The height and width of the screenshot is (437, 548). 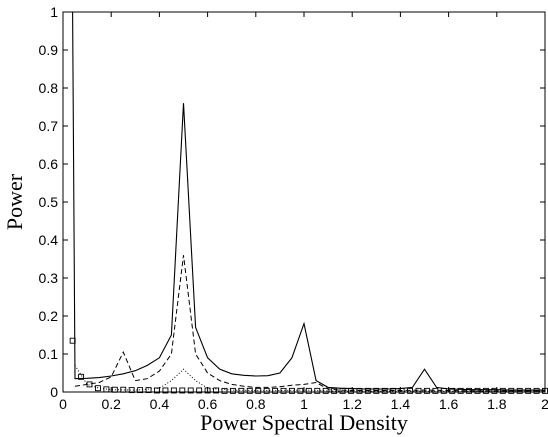 What do you see at coordinates (49, 240) in the screenshot?
I see `y-tick-label: 0.4` at bounding box center [49, 240].